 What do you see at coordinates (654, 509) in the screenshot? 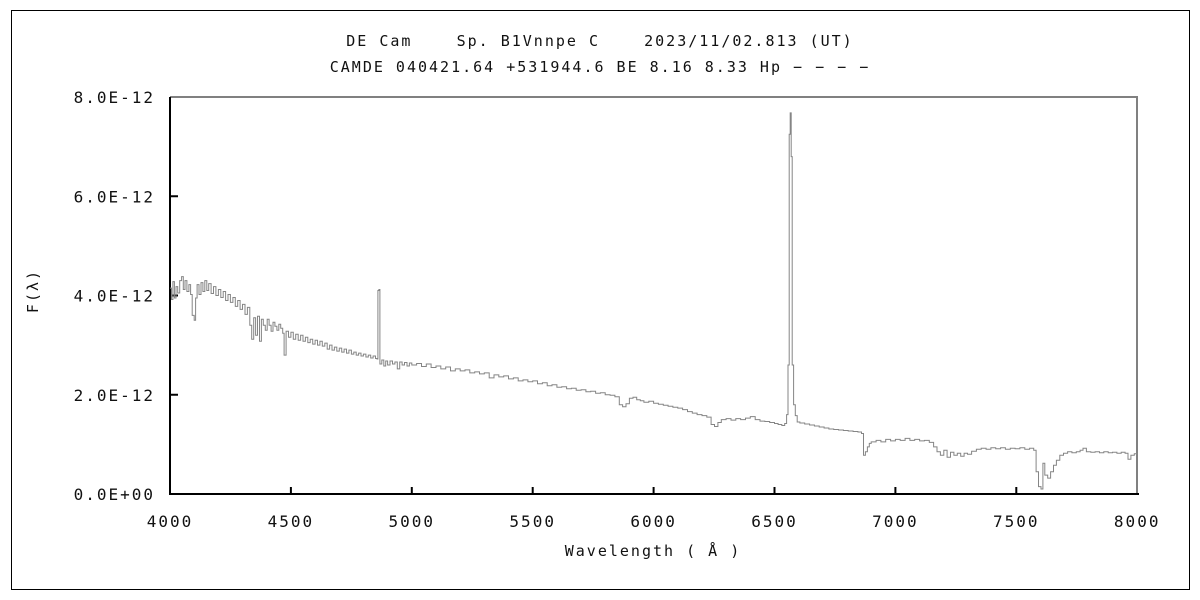
I see `x-axis-ticks: 4000 4500 5000 5500 6000 6500 7000 7500 8000` at bounding box center [654, 509].